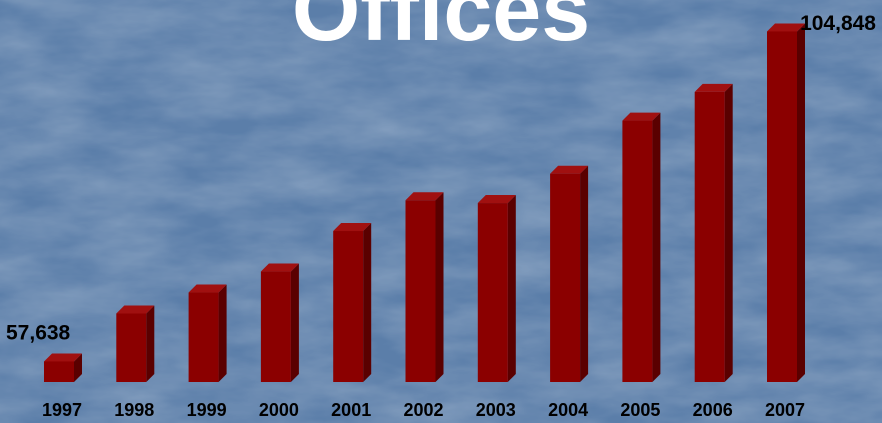 The width and height of the screenshot is (882, 423). Describe the element at coordinates (640, 410) in the screenshot. I see `x-tick-label: 2005` at that location.